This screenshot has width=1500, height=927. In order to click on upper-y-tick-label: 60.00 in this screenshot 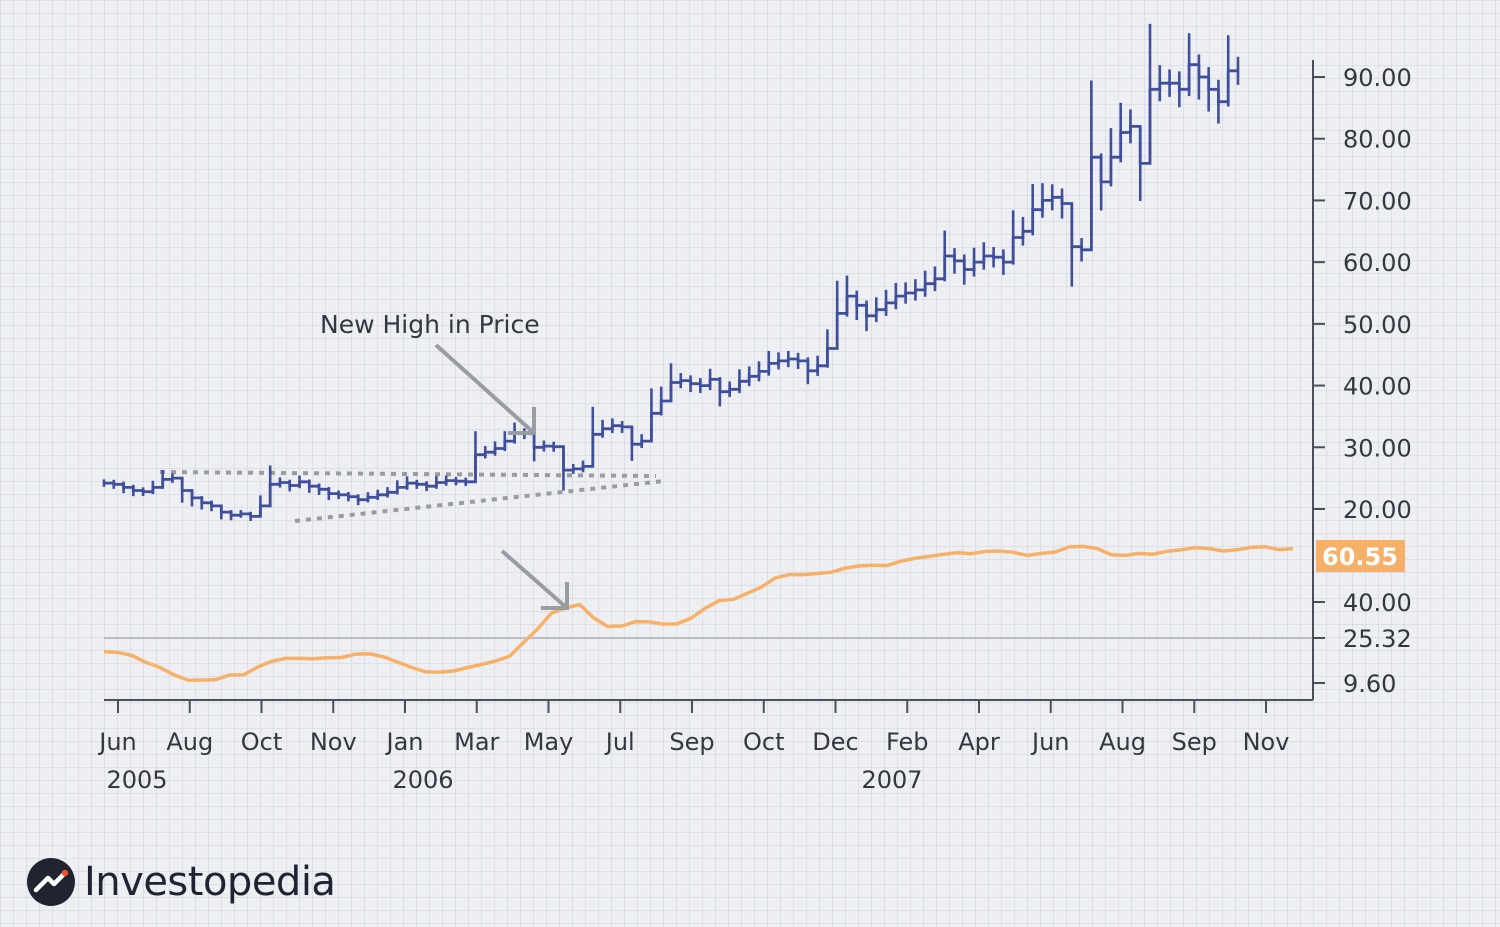, I will do `click(1377, 263)`.